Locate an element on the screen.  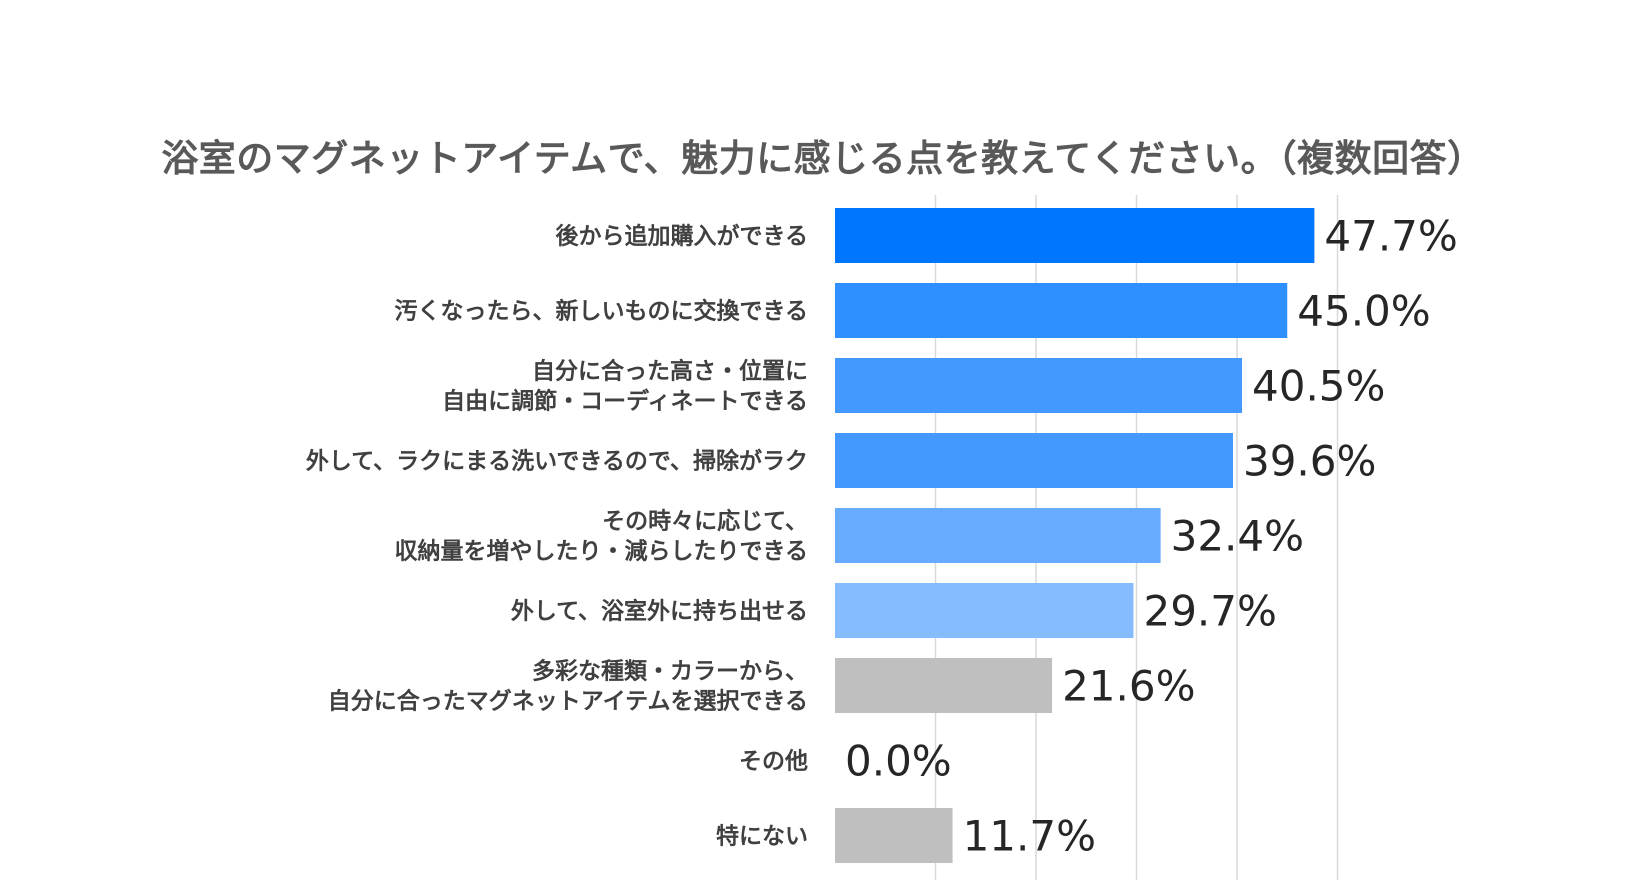
category-label-line: その時々に応じて、 is located at coordinates (705, 521).